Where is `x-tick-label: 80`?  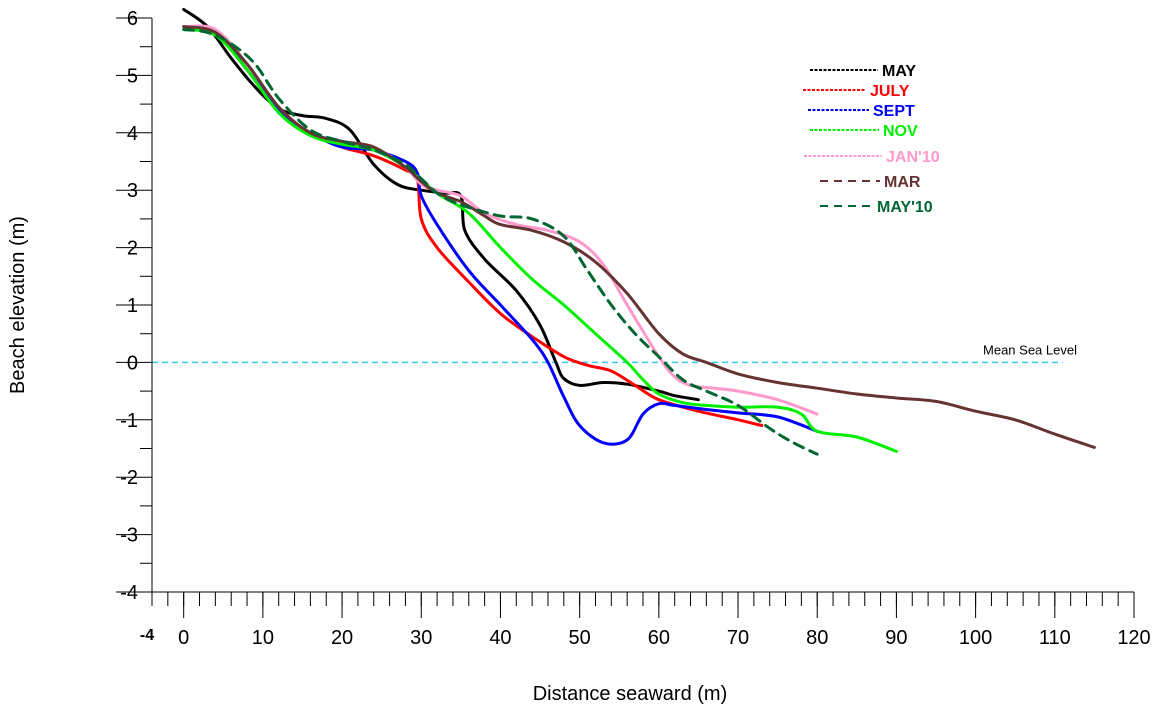
x-tick-label: 80 is located at coordinates (817, 638).